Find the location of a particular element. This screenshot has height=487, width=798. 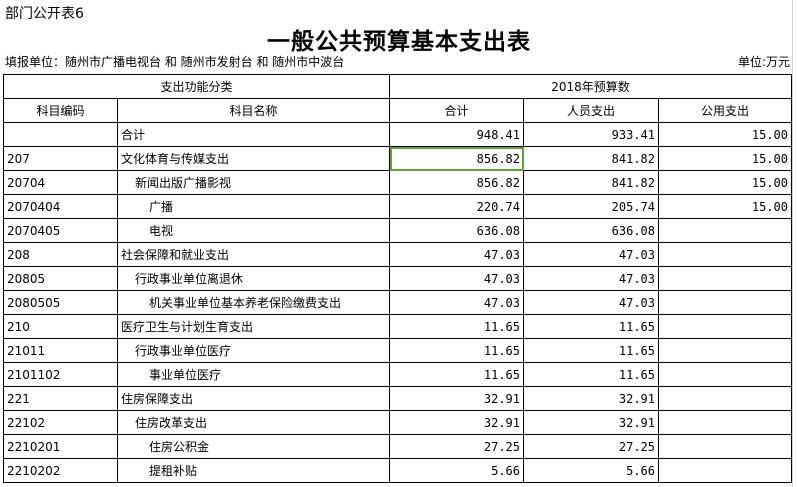

header-row-2: 科目编码 科目名称 合计 人员支出 公用支出 is located at coordinates (397, 110).